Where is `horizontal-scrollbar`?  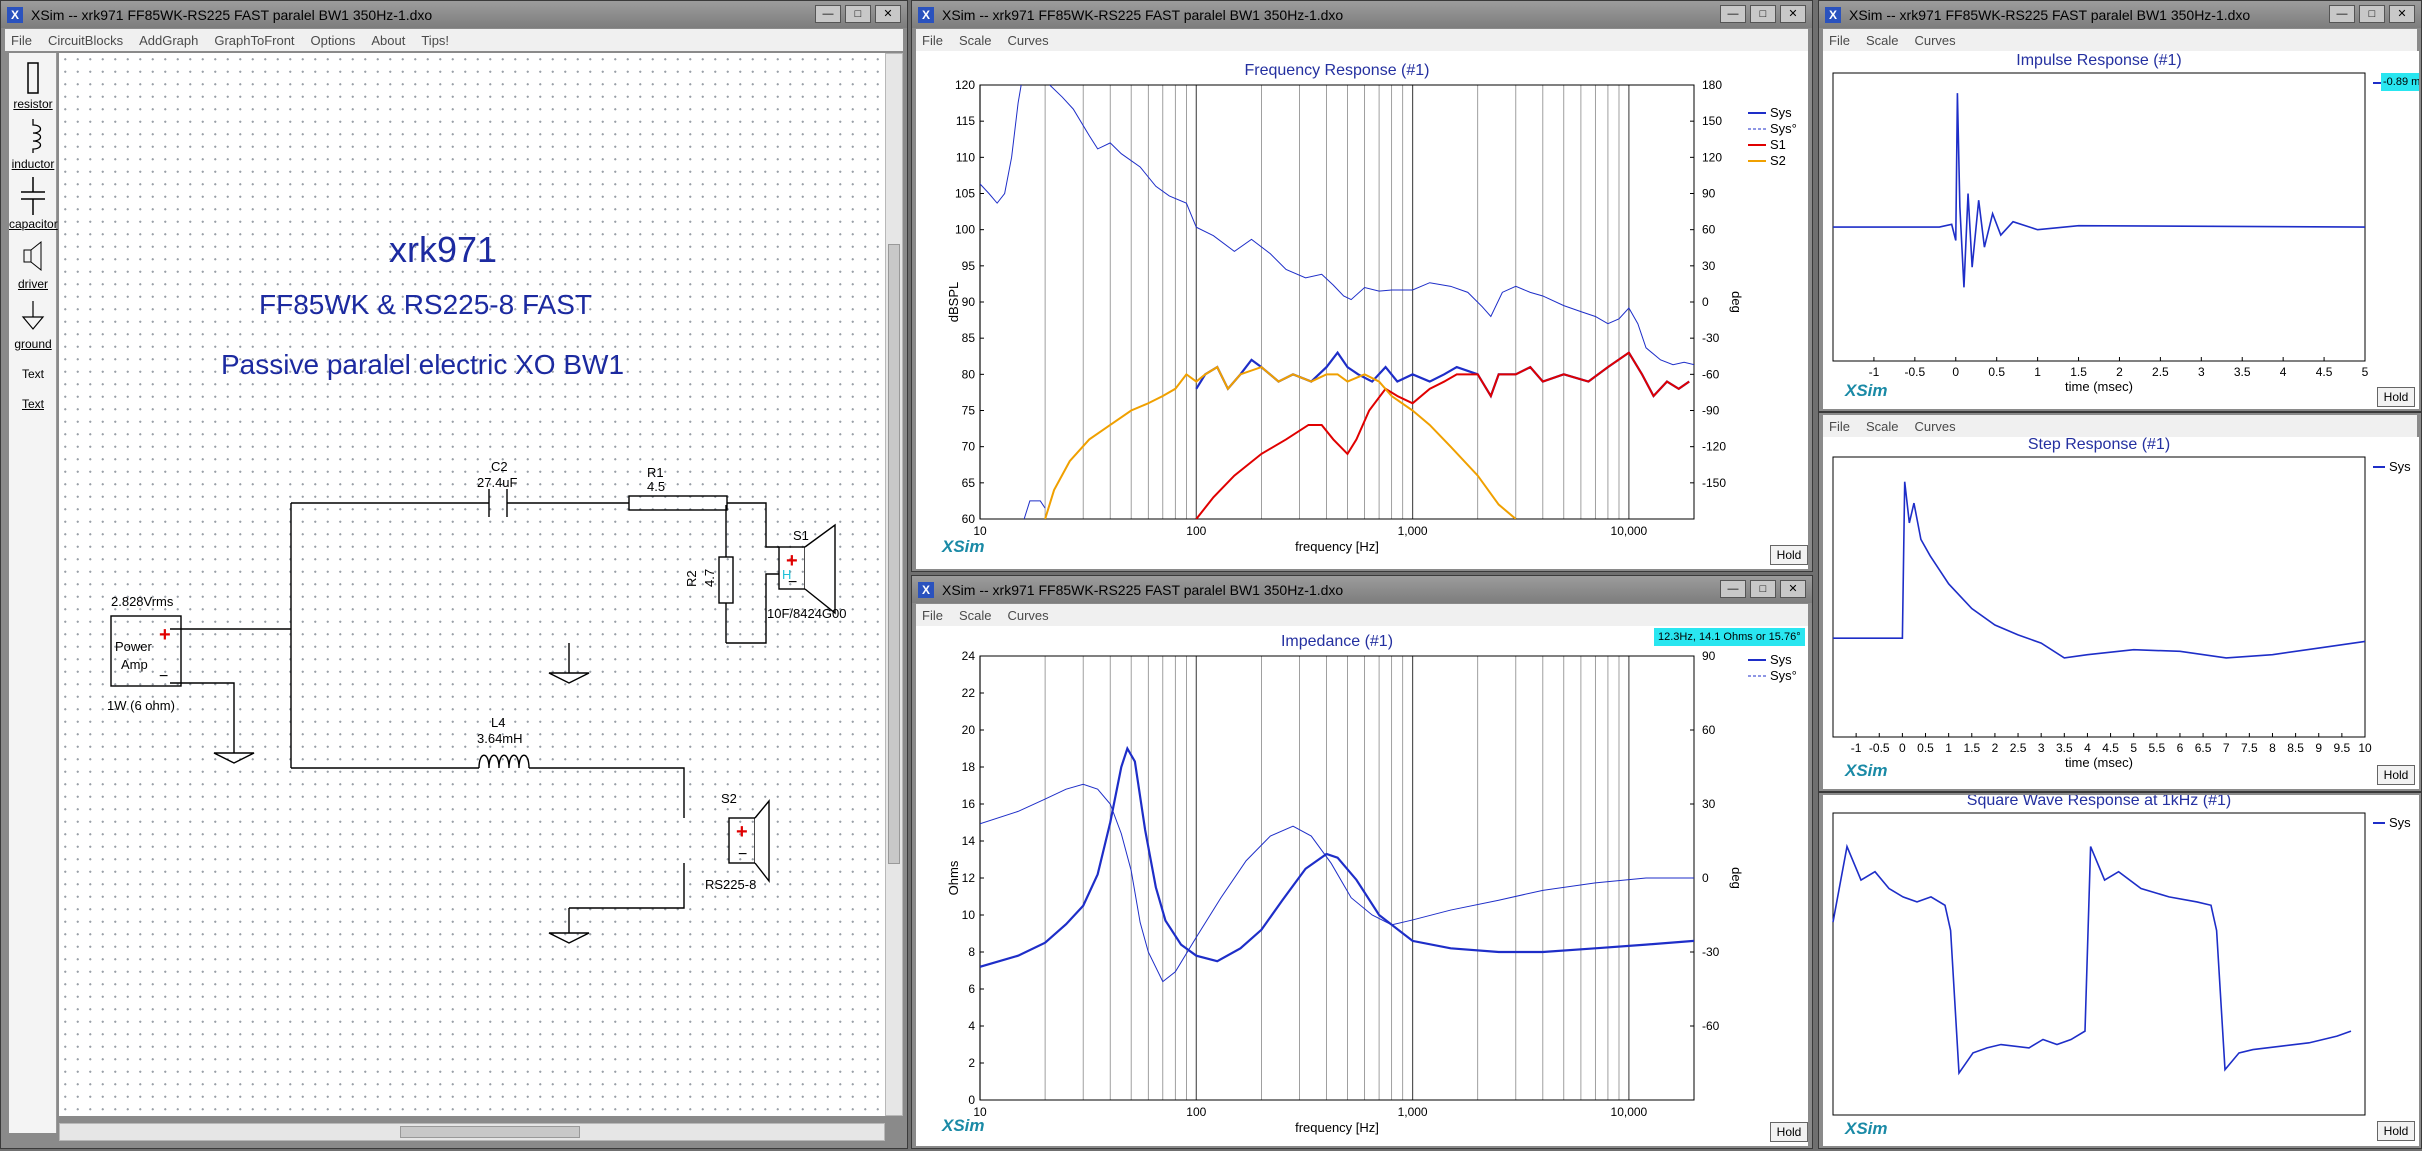 horizontal-scrollbar is located at coordinates (472, 1132).